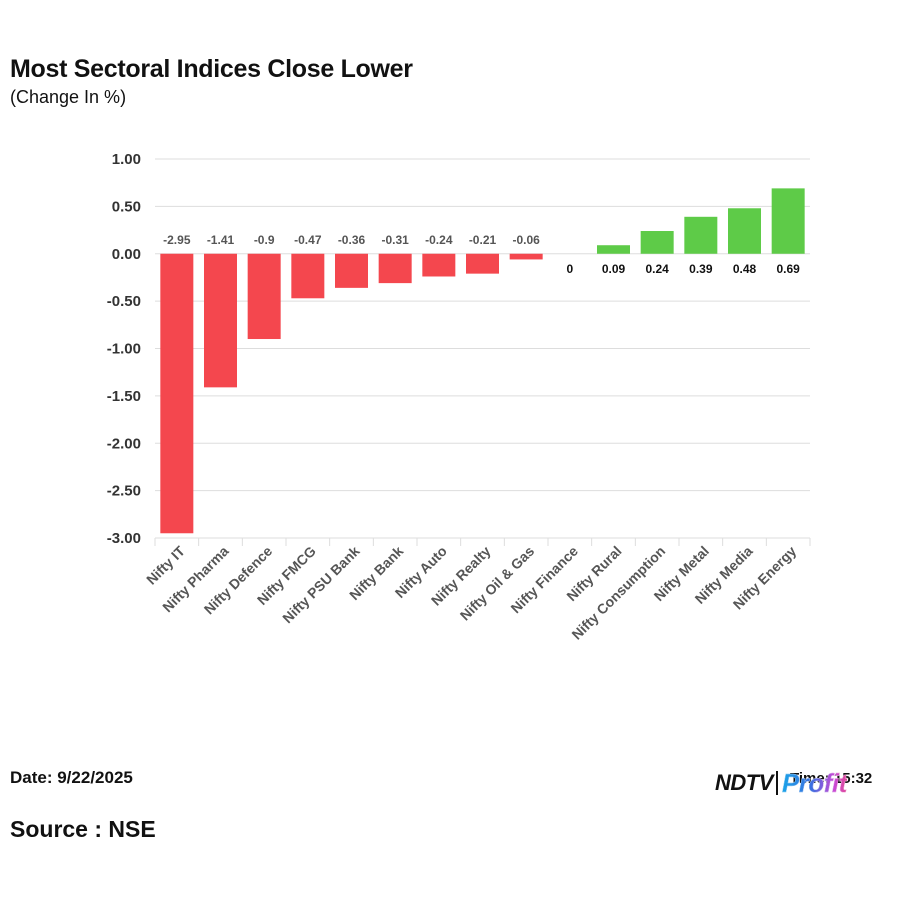  What do you see at coordinates (264, 240) in the screenshot?
I see `data-label: -0.9` at bounding box center [264, 240].